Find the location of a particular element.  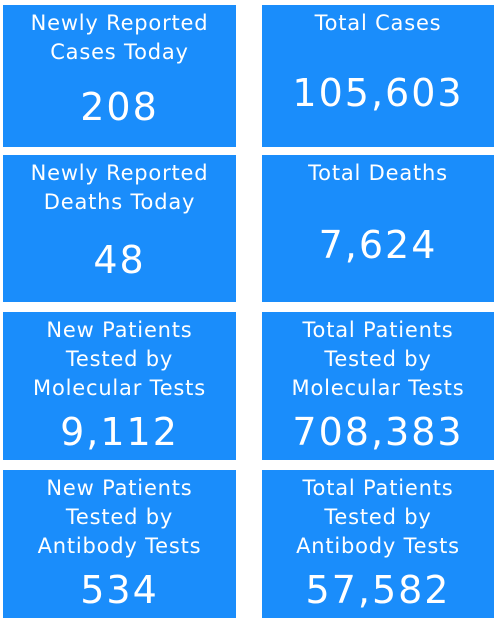

tile-value: 534 is located at coordinates (119, 589).